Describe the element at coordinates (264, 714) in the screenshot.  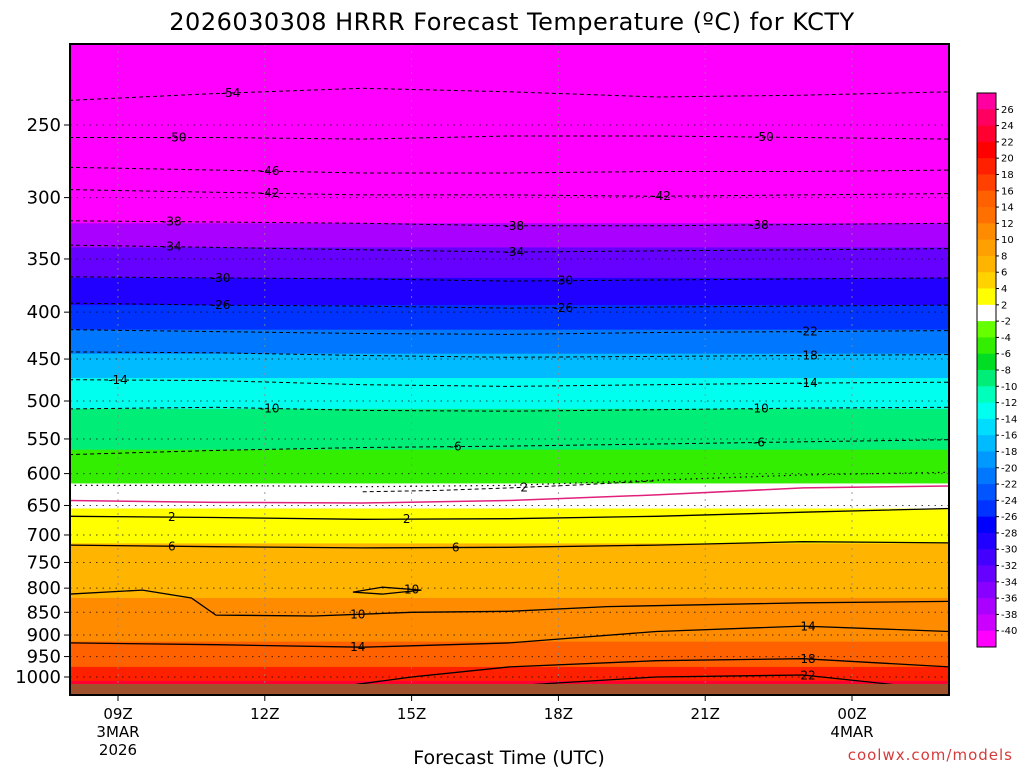
I see `x-tick-label: 12Z` at that location.